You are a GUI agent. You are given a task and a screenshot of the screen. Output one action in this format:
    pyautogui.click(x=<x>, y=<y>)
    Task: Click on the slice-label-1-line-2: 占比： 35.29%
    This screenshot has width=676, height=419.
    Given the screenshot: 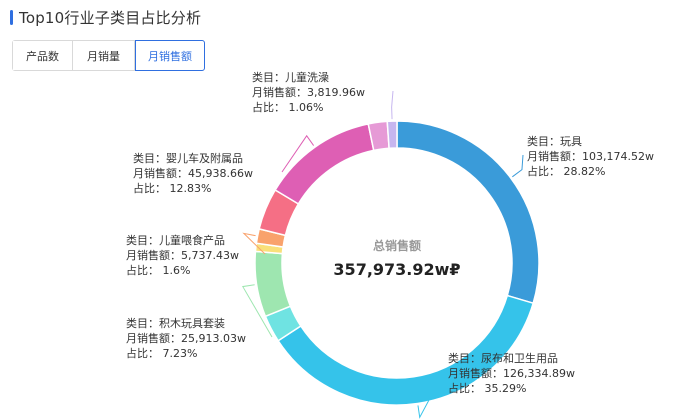 What is the action you would take?
    pyautogui.click(x=487, y=388)
    